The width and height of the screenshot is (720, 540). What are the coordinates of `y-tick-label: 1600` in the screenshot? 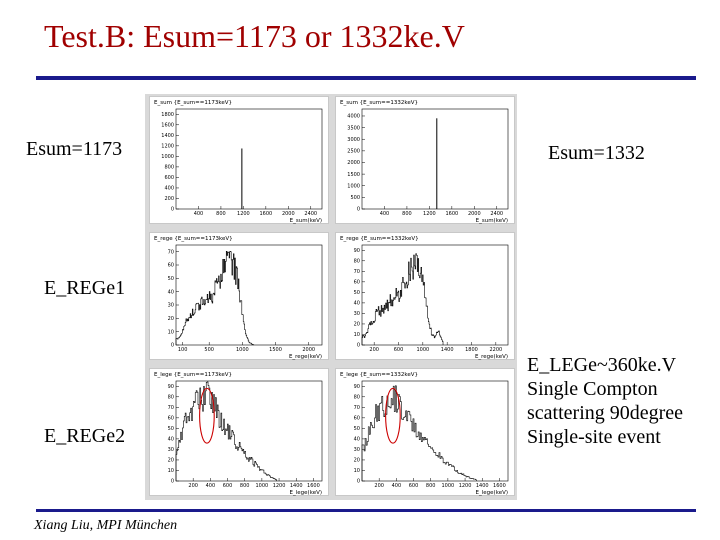 It's located at (167, 125).